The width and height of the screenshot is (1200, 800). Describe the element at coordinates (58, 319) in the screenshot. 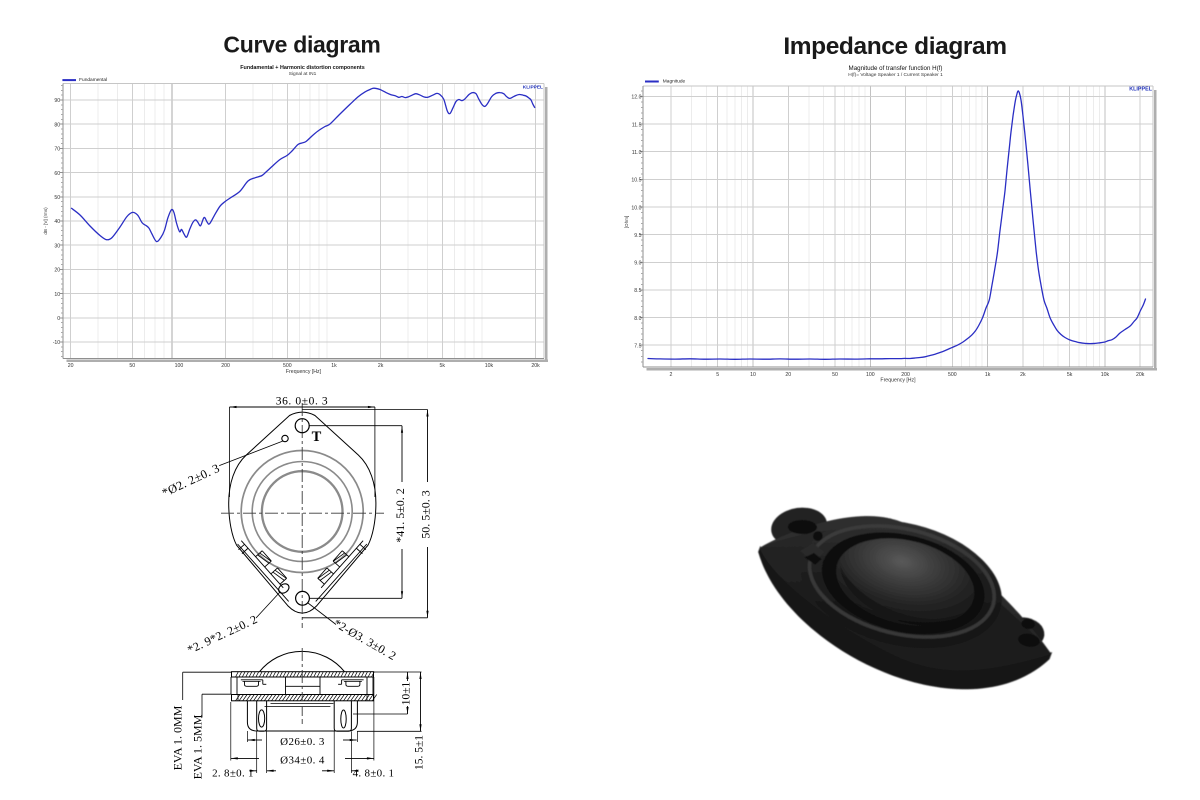

I see `svg-text: 0` at that location.